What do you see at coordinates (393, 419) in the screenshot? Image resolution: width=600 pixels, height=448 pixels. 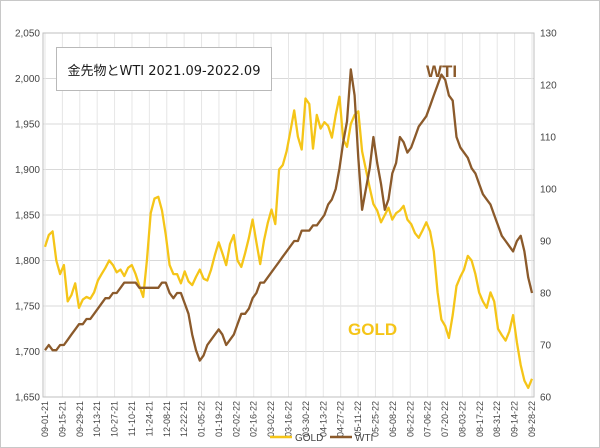 I see `x-tick-label: 06-08-22` at bounding box center [393, 419].